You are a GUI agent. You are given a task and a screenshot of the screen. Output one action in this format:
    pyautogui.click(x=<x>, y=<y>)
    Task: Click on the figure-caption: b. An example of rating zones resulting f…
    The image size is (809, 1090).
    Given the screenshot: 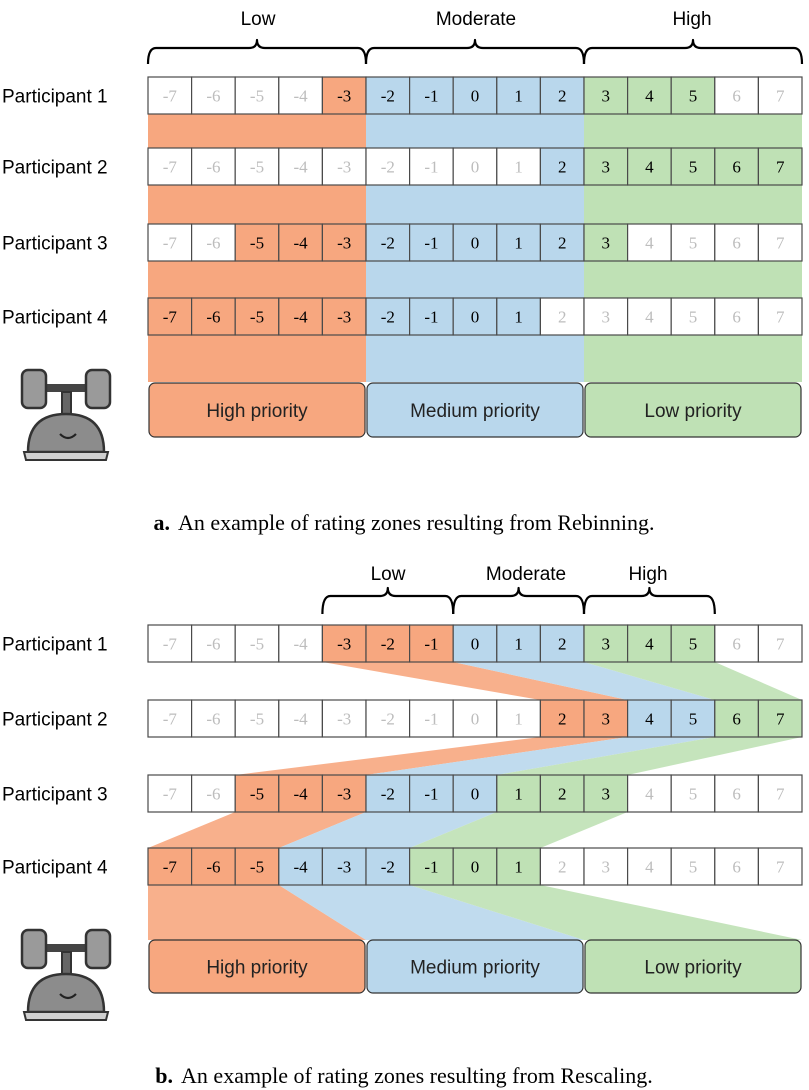 What is the action you would take?
    pyautogui.click(x=403, y=1075)
    